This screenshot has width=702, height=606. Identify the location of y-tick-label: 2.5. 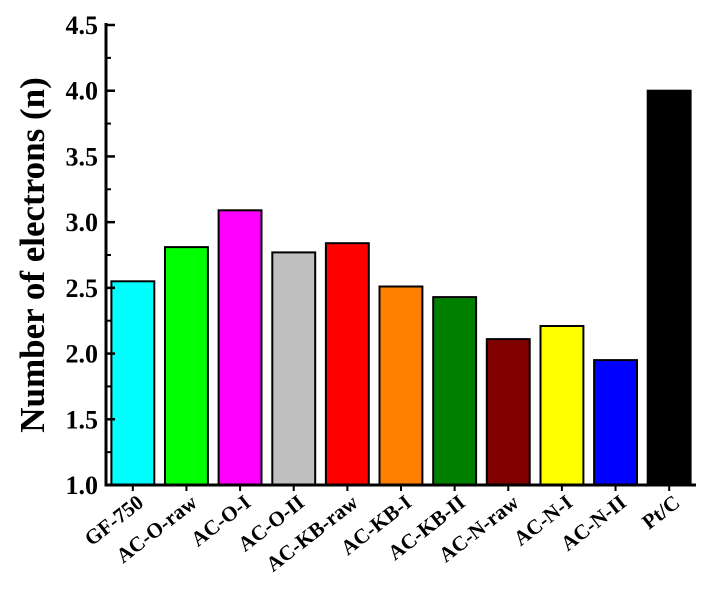
(82, 288).